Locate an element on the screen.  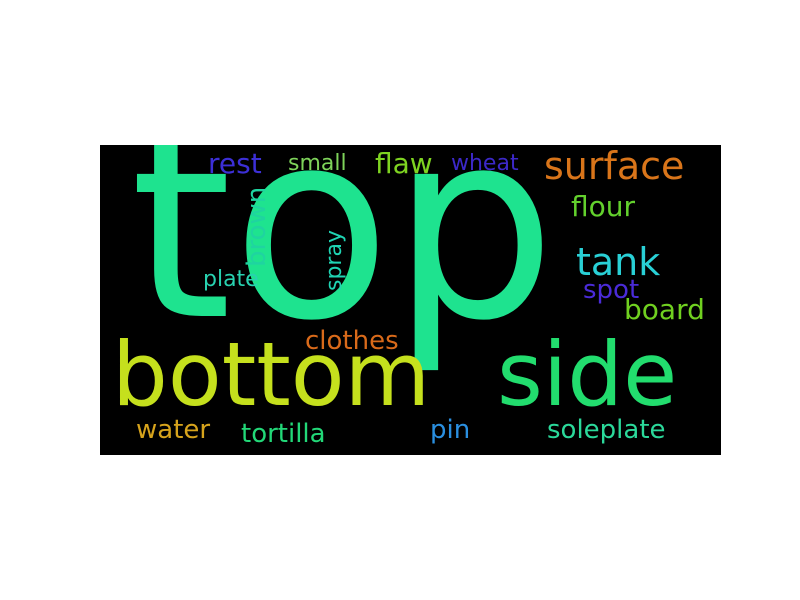
word-tank: tank is located at coordinates (618, 262).